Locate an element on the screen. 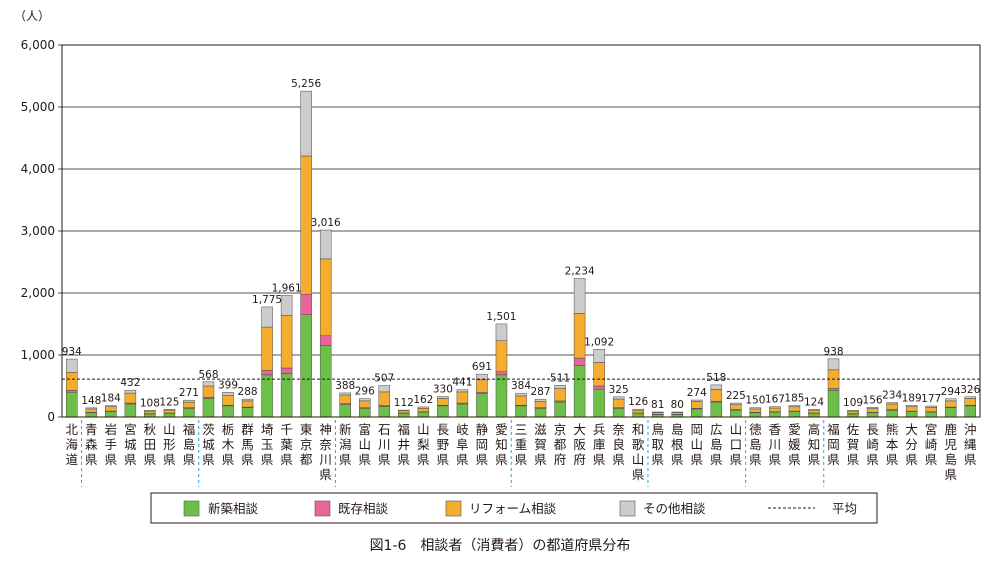 This screenshot has height=565, width=1000. x-category-char: 庫 is located at coordinates (599, 444).